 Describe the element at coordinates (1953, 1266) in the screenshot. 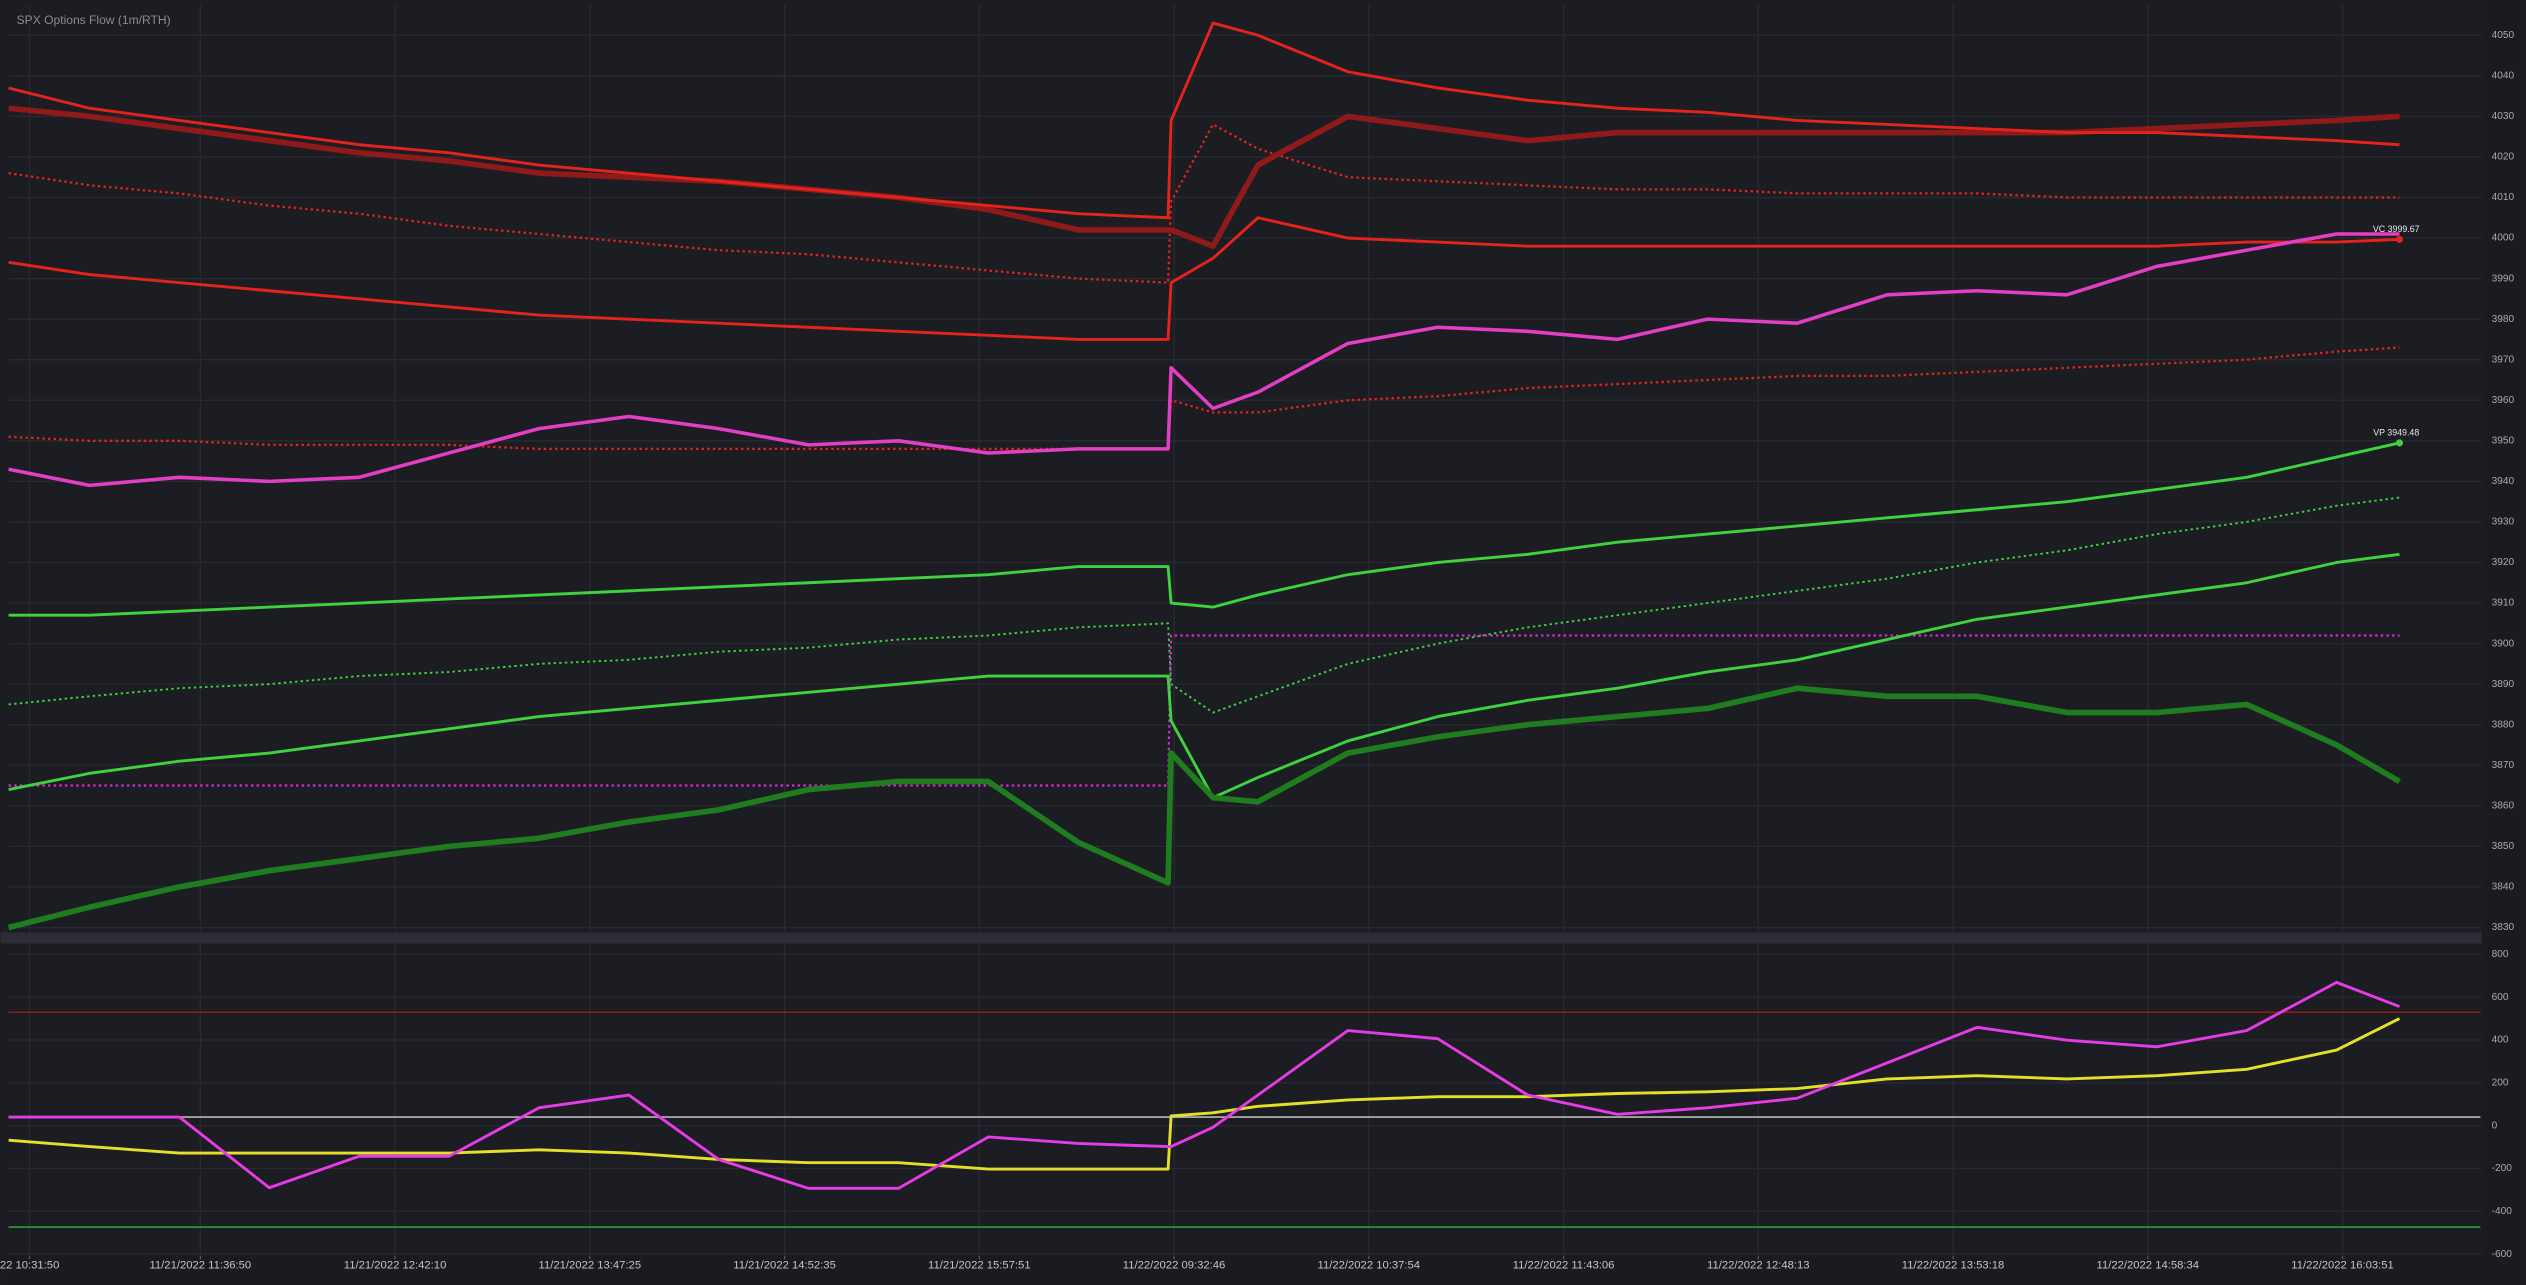

I see `x-tick-label: 11/22/2022 13:53:18` at that location.